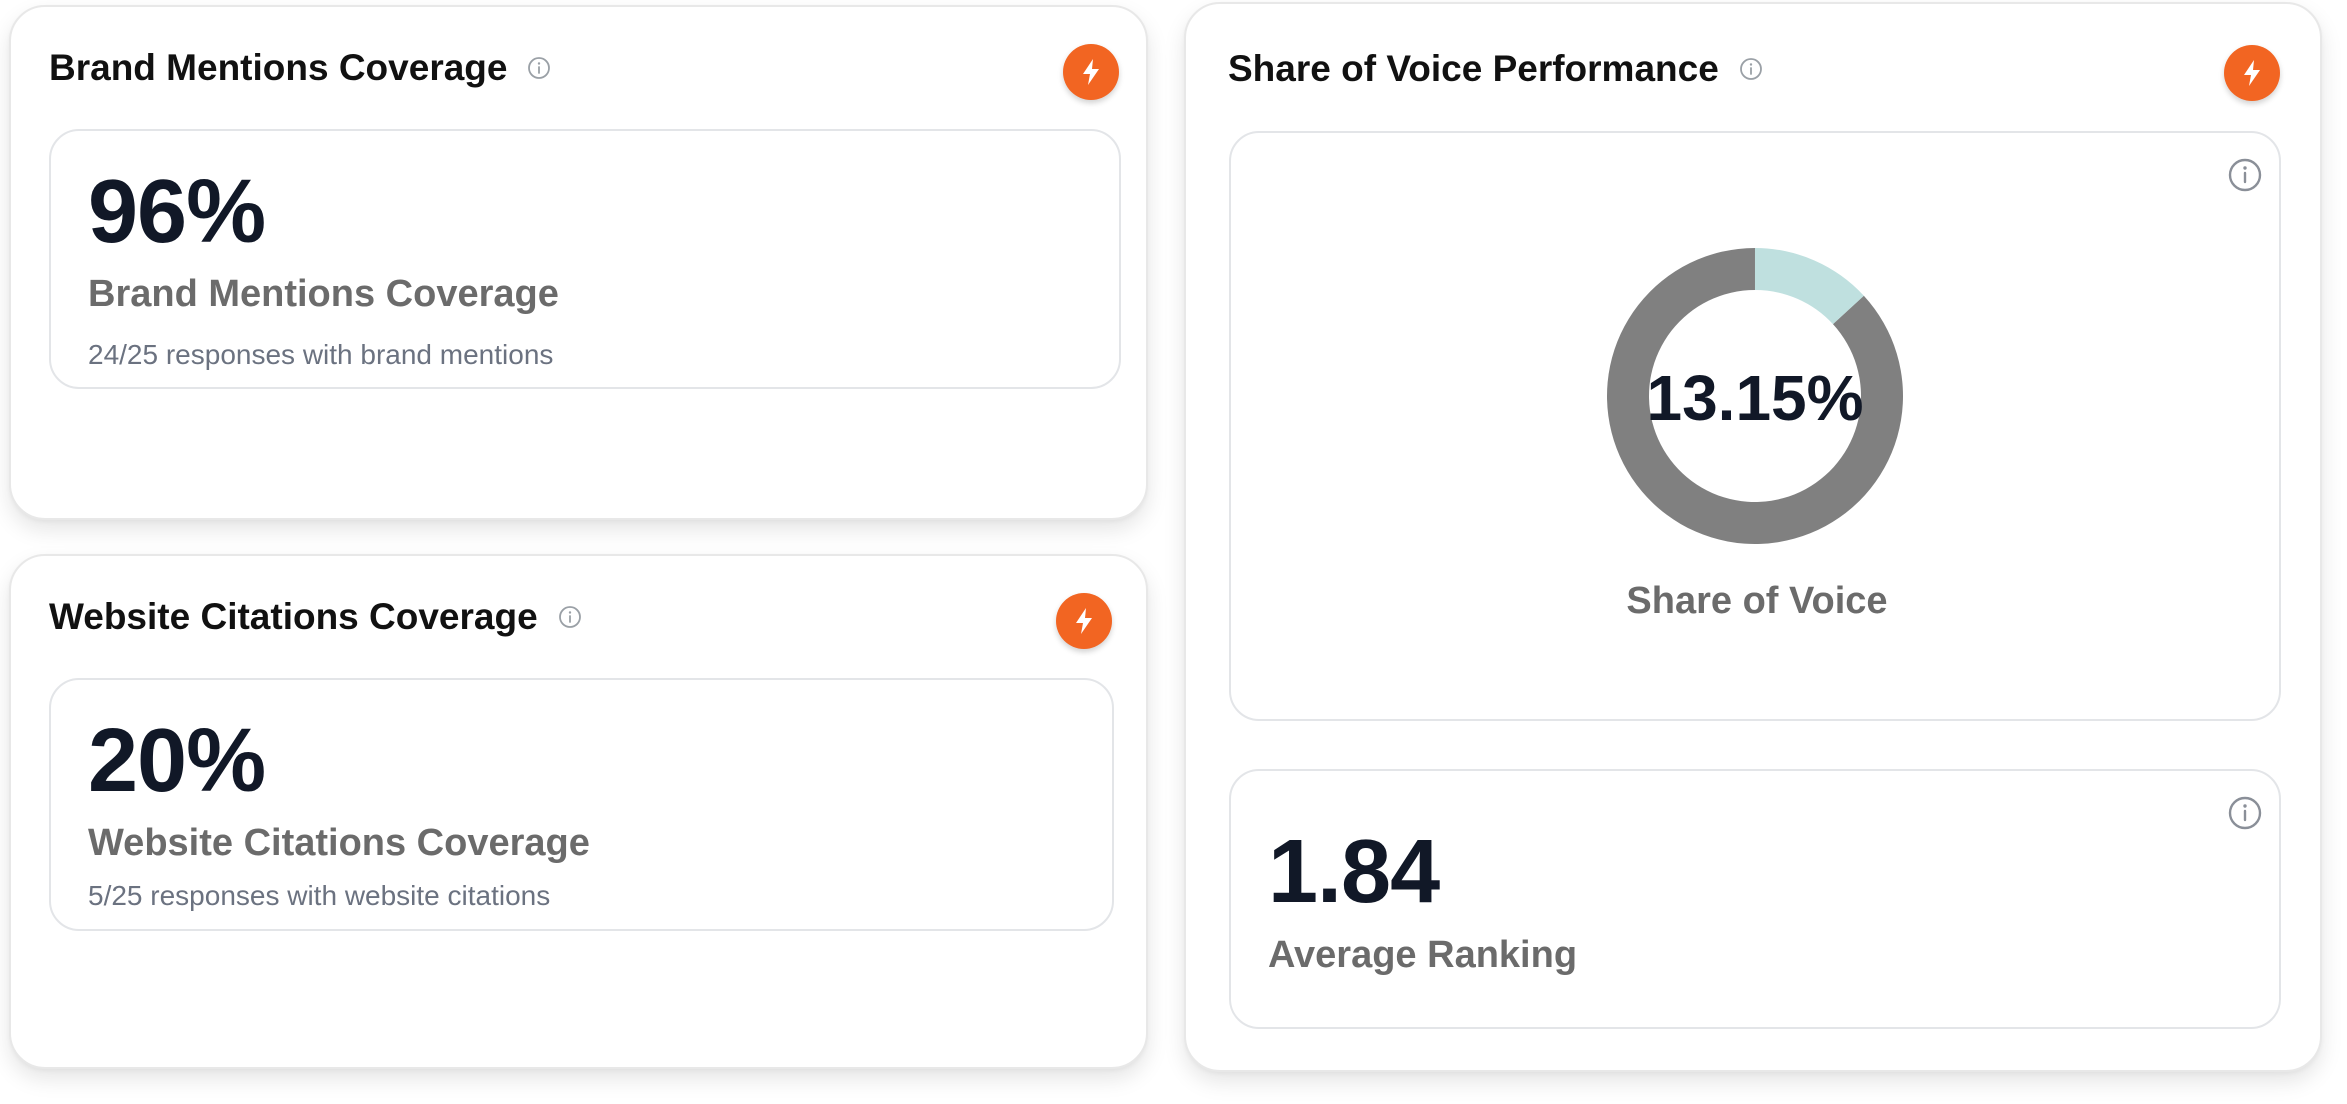 Image resolution: width=2347 pixels, height=1104 pixels. I want to click on average-ranking-label: Average Ranking, so click(1423, 955).